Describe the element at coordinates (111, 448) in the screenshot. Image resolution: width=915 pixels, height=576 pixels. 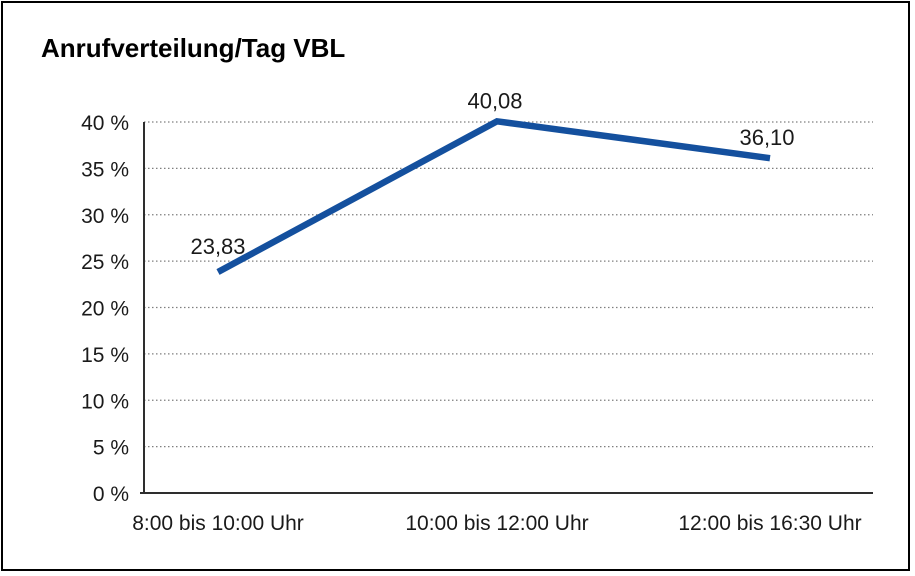
I see `y-tick-label-5: 5 %` at that location.